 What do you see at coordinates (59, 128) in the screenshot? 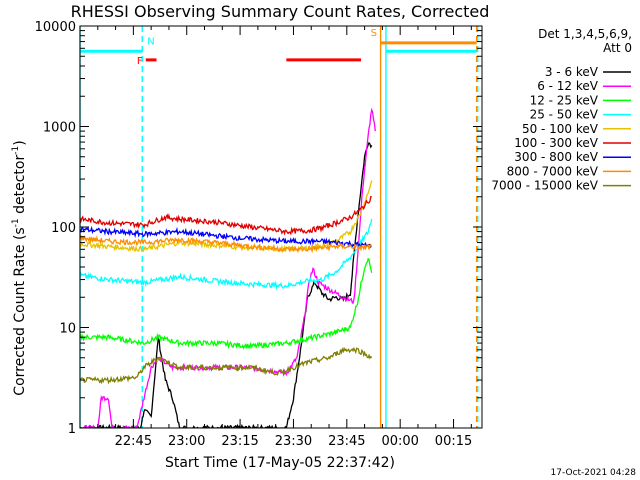
I see `y-tick-label: 1000` at bounding box center [59, 128].